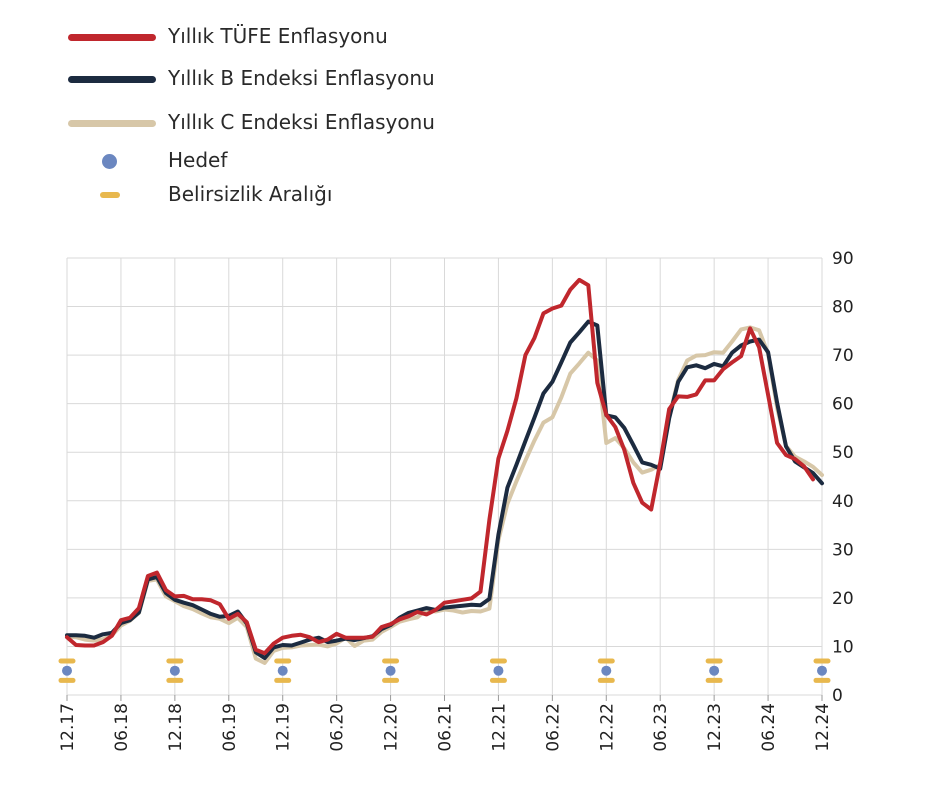 This screenshot has width=944, height=796. Describe the element at coordinates (843, 259) in the screenshot. I see `y-tick-label-90: 90` at that location.